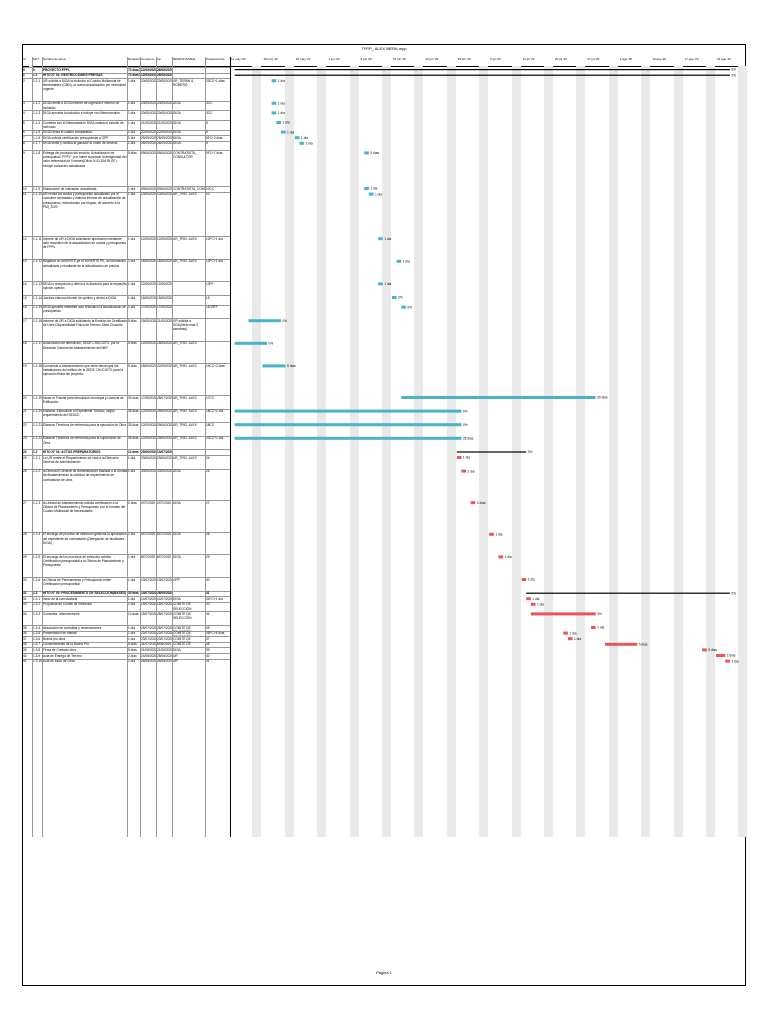  I want to click on table-cell-dur: 10 días, so click(133, 613).